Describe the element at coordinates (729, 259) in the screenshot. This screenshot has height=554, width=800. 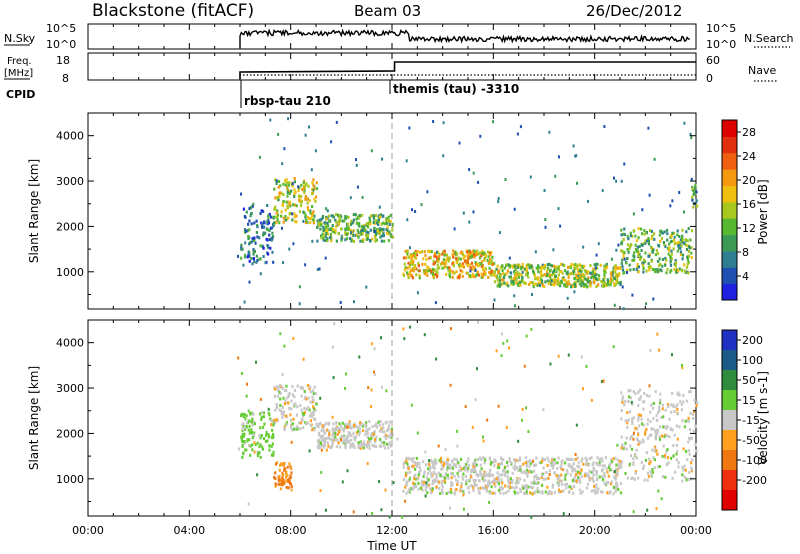
I see `power-colorbar-segment` at that location.